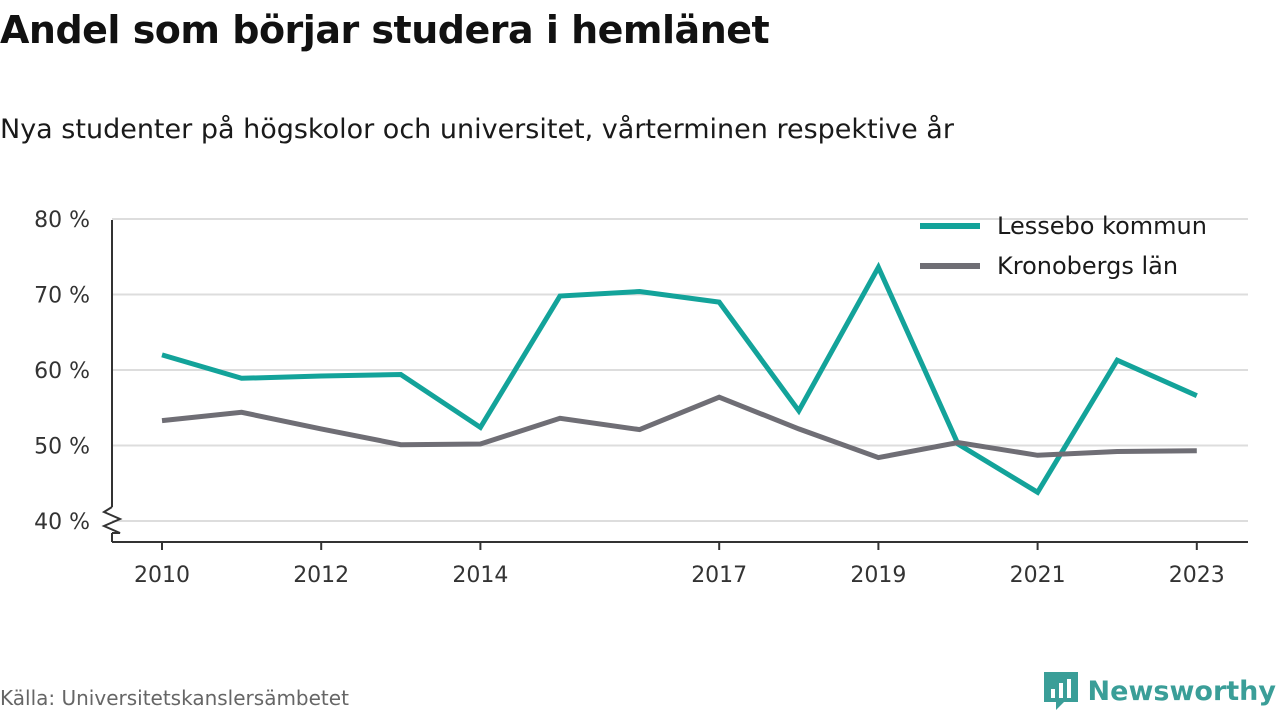 The image size is (1280, 720). Describe the element at coordinates (62, 447) in the screenshot. I see `y-tick-label: 50 %` at that location.